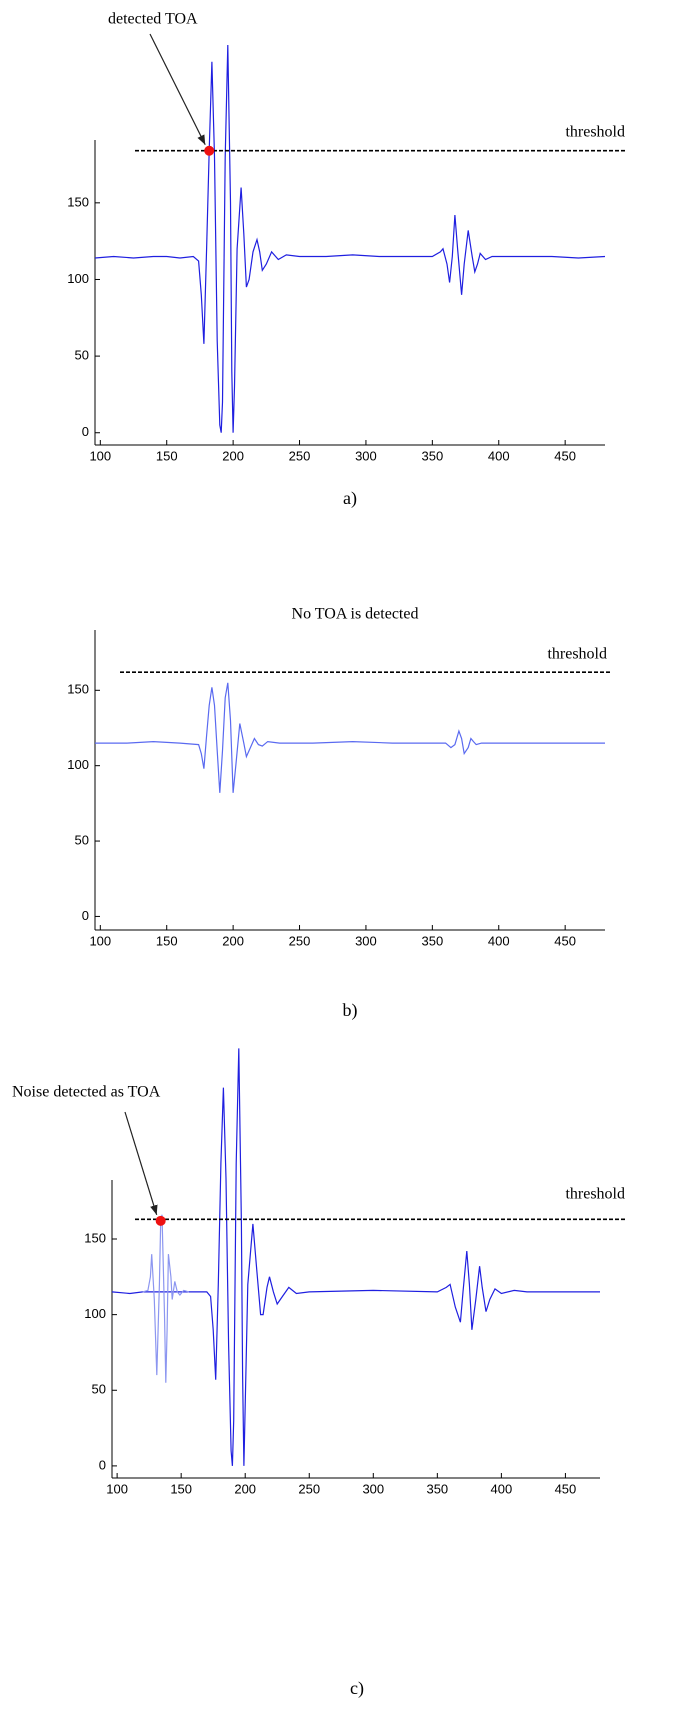 The height and width of the screenshot is (1731, 692). Describe the element at coordinates (350, 498) in the screenshot. I see `caption: a)` at that location.